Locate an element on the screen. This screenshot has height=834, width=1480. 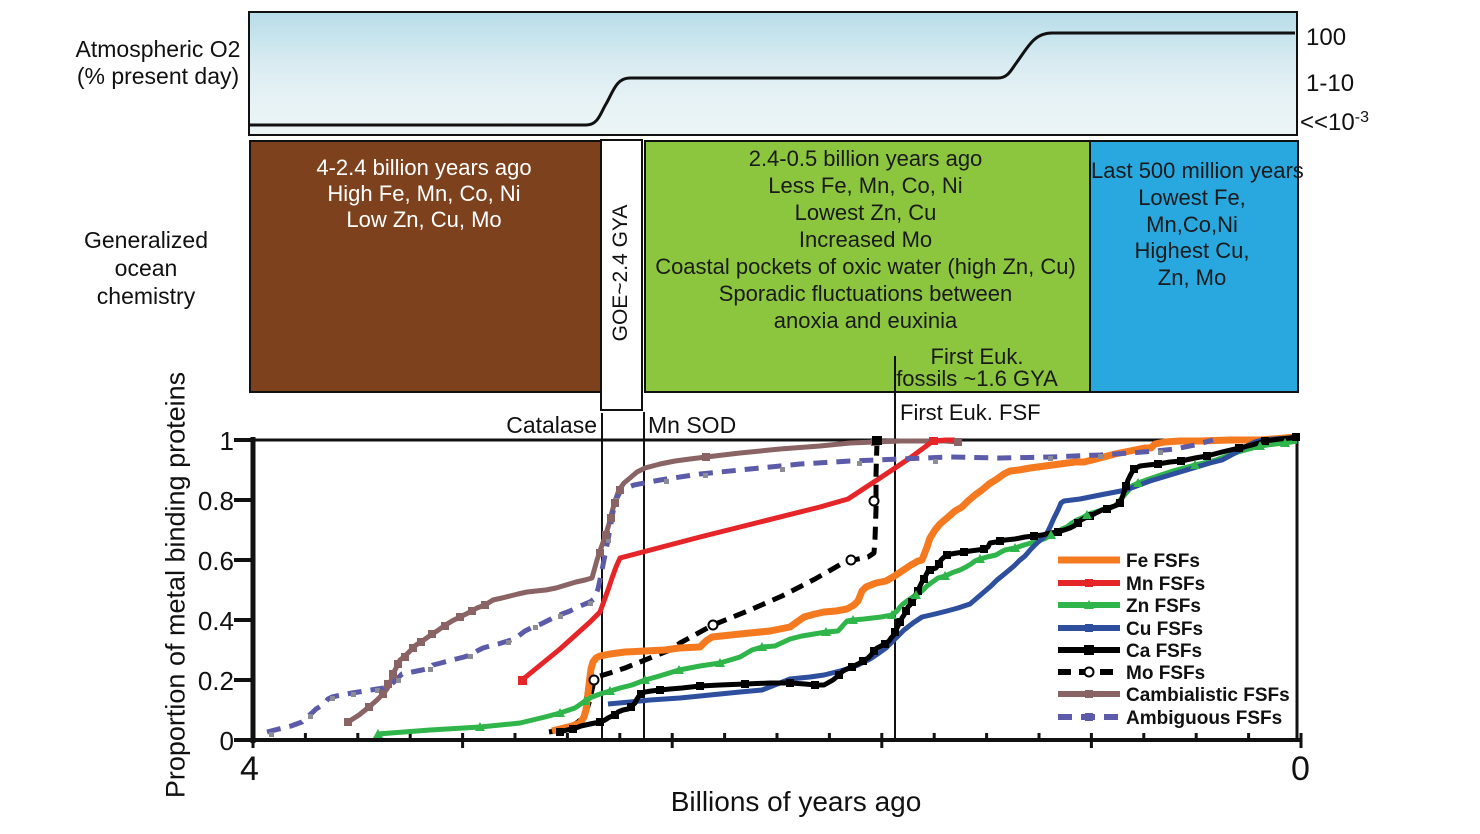
svg-text: Cambialistic FSFs is located at coordinates (1208, 695).